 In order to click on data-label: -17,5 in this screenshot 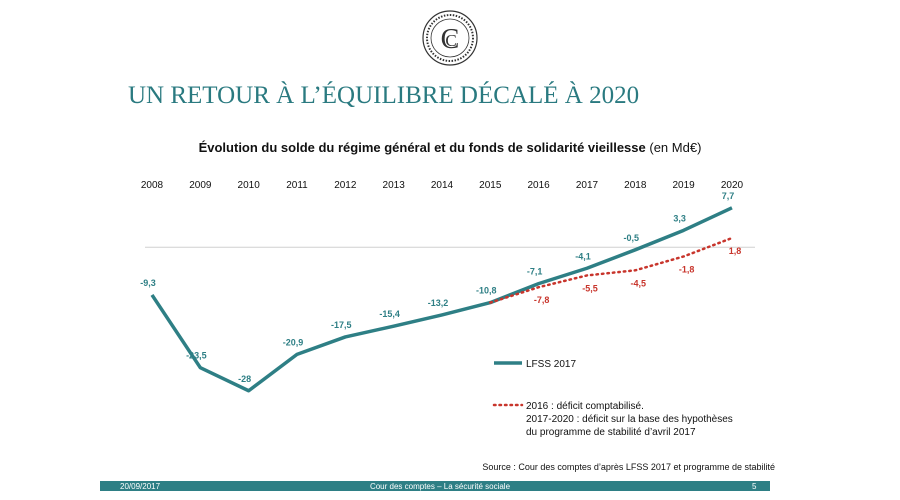, I will do `click(341, 325)`.